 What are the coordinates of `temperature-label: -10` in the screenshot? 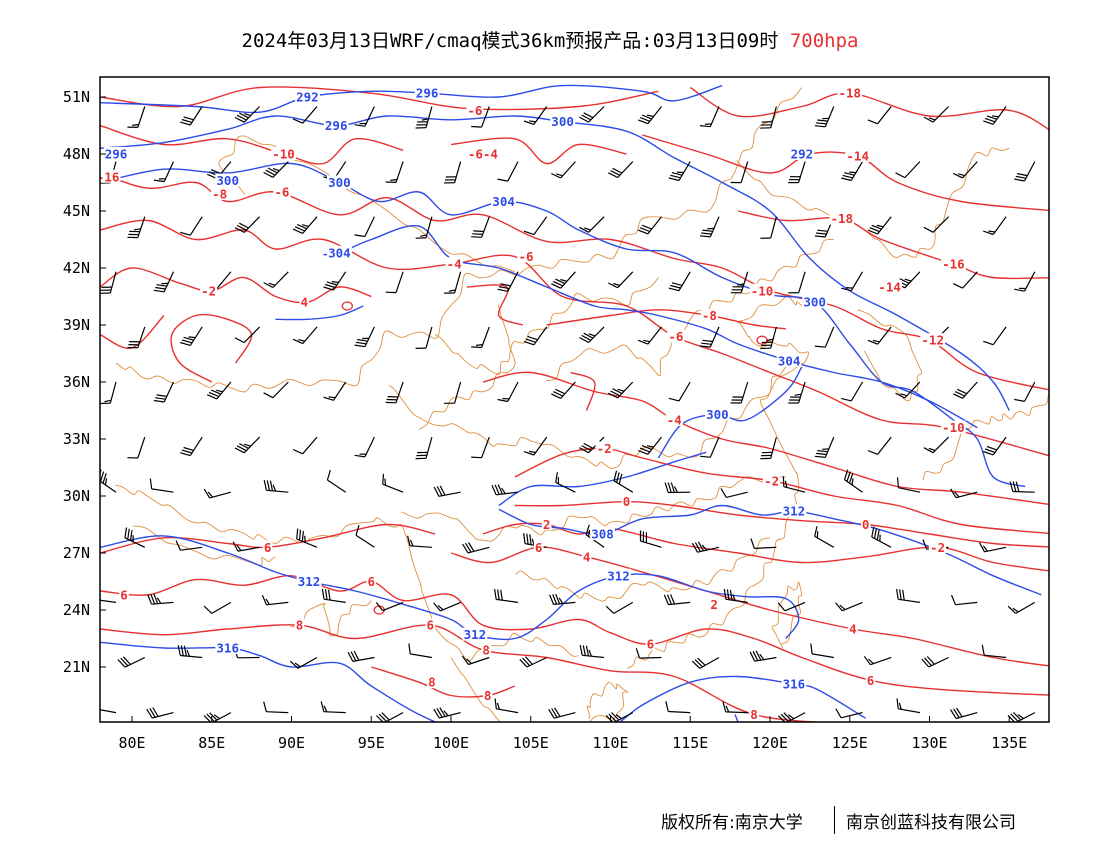 It's located at (283, 154).